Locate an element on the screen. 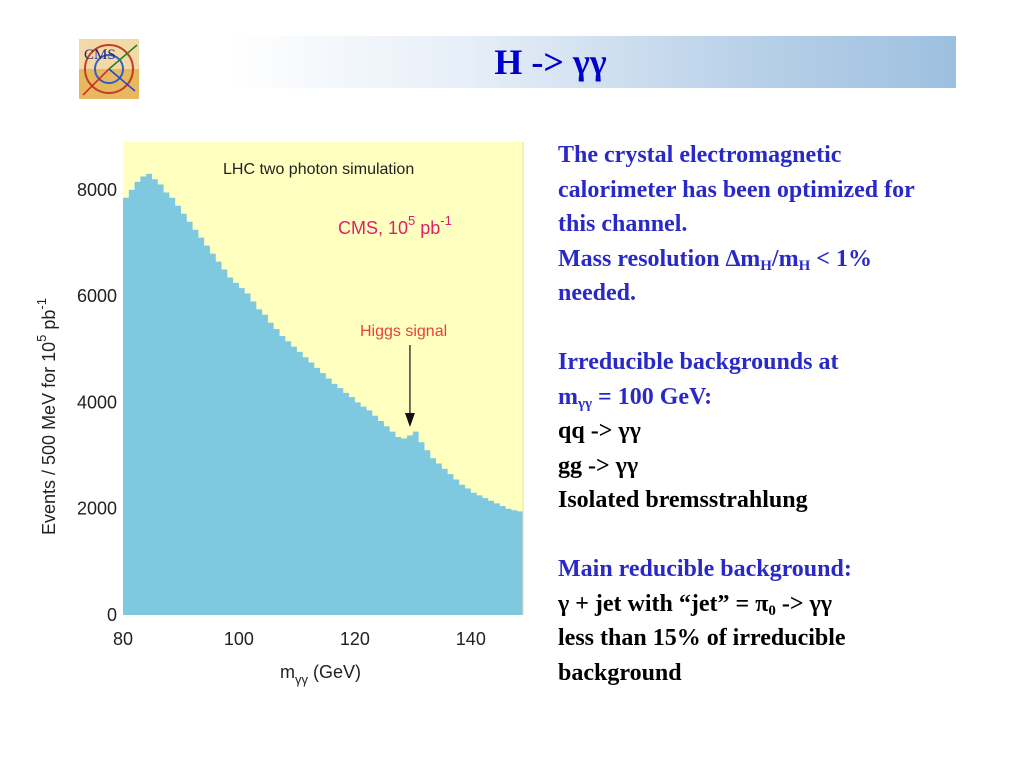 This screenshot has width=1024, height=768. y-axis-label: Events / 500 MeV for 105 pb-1 is located at coordinates (46, 416).